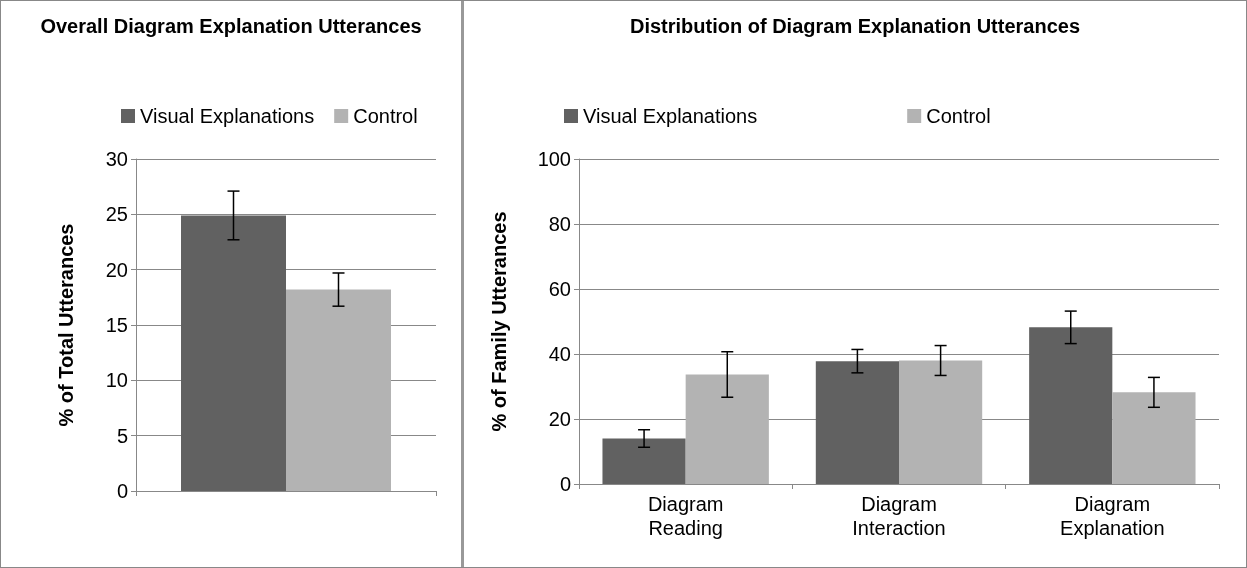 The image size is (1247, 568). I want to click on y-tick-label: 15, so click(116, 325).